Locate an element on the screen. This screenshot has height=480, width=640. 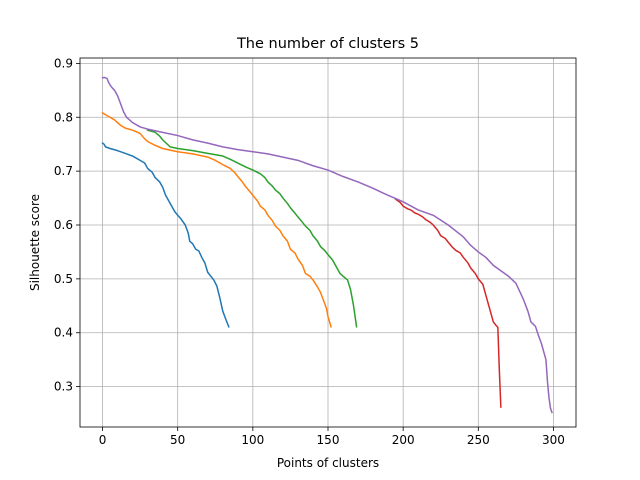
y-tick-label: 0.6 is located at coordinates (63, 225).